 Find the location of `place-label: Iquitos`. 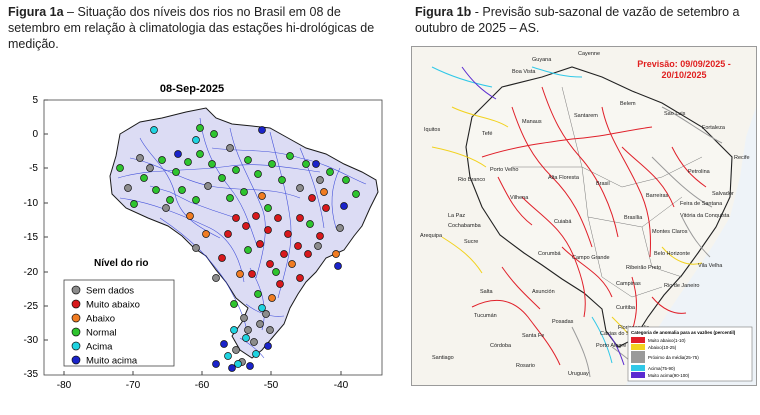

place-label: Iquitos is located at coordinates (432, 130).